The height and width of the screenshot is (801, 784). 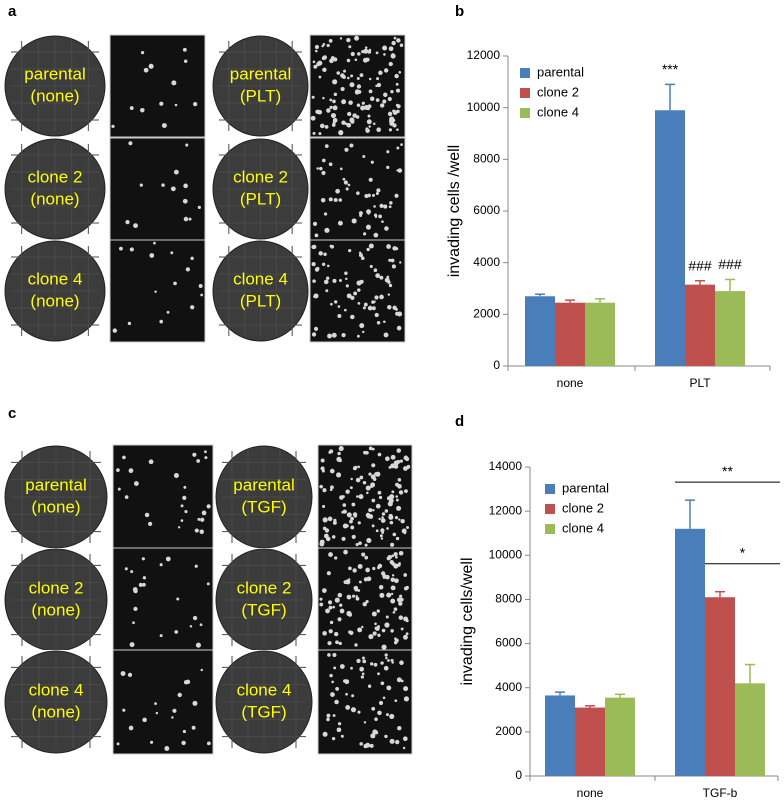 I want to click on y-axis-title: invading cells /well, so click(x=454, y=211).